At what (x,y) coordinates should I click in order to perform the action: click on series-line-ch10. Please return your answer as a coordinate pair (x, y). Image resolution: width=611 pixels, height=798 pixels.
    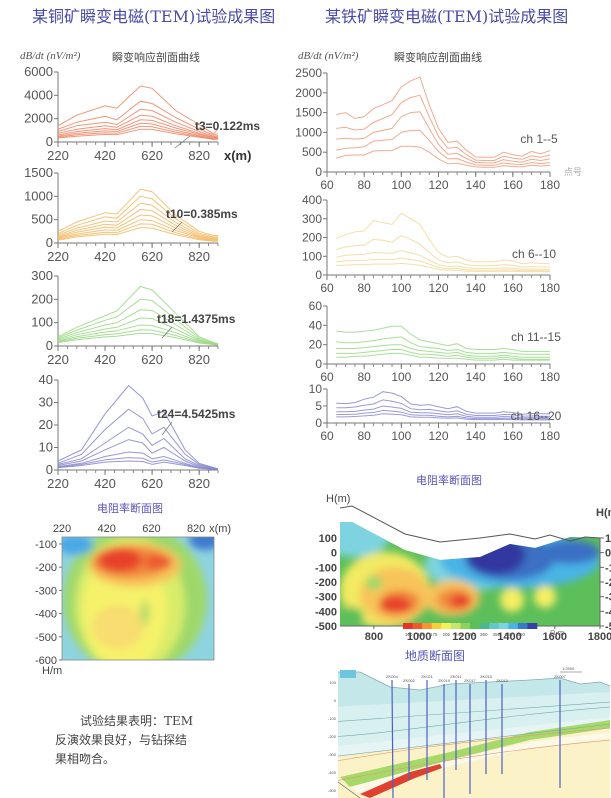
    Looking at the image, I should click on (443, 267).